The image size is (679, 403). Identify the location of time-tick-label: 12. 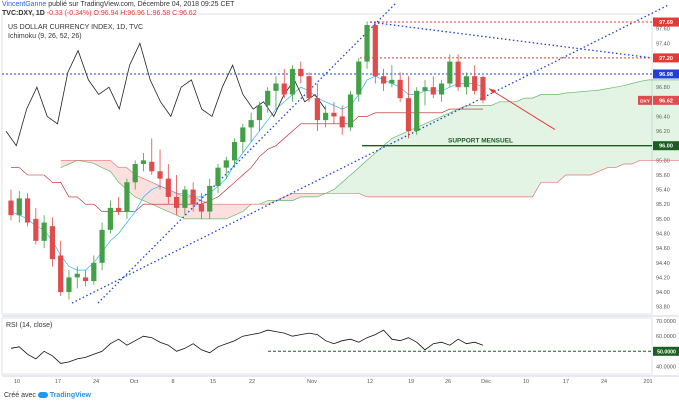
(370, 382).